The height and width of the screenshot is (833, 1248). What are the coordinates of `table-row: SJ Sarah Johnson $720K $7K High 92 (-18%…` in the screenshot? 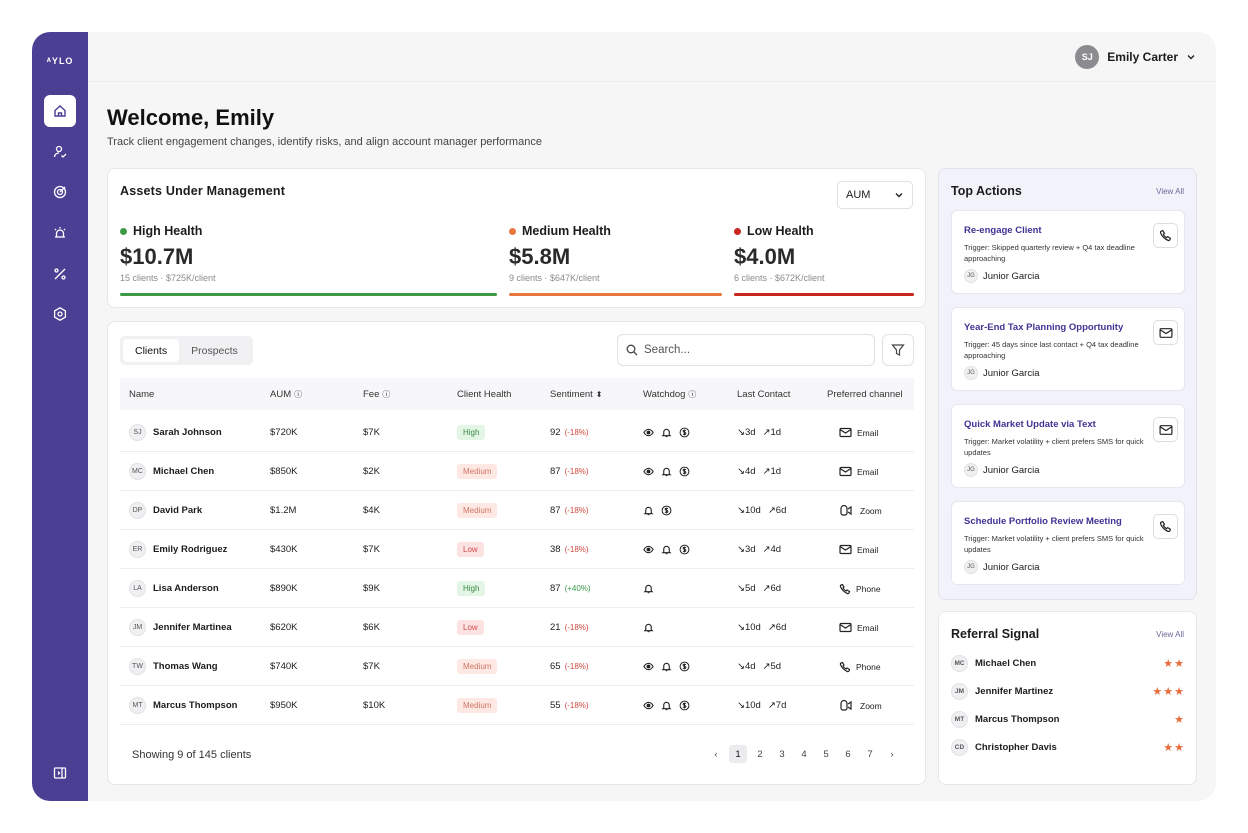 It's located at (517, 432).